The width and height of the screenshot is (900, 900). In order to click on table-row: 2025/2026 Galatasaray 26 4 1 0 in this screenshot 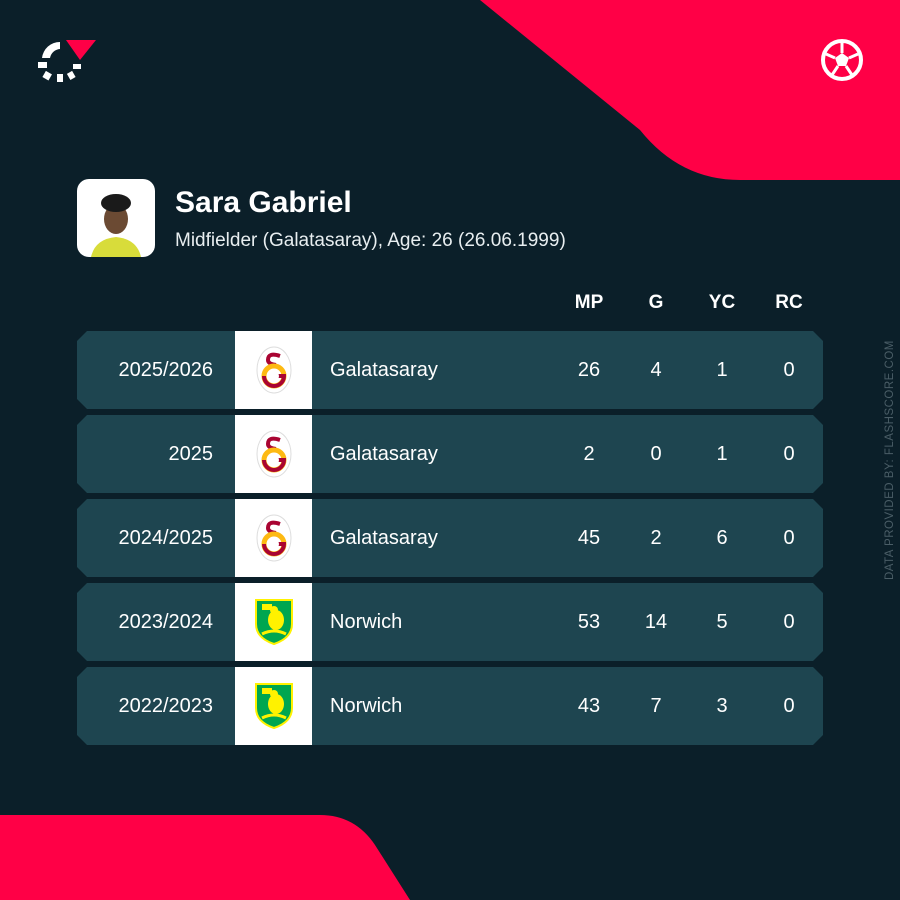, I will do `click(450, 370)`.